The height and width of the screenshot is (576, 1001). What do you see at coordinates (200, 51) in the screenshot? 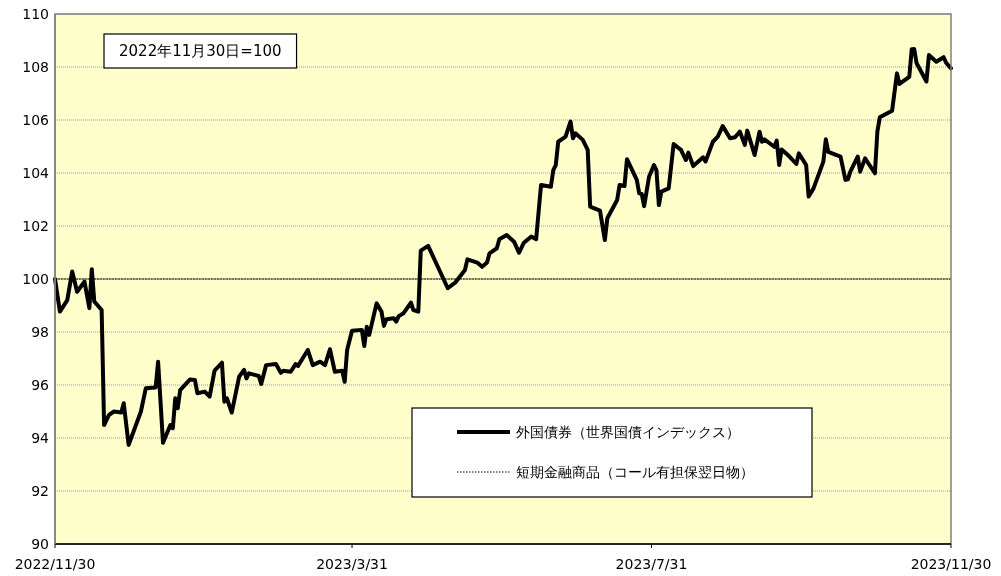
I see `annotation: 2022年11月30日=100` at bounding box center [200, 51].